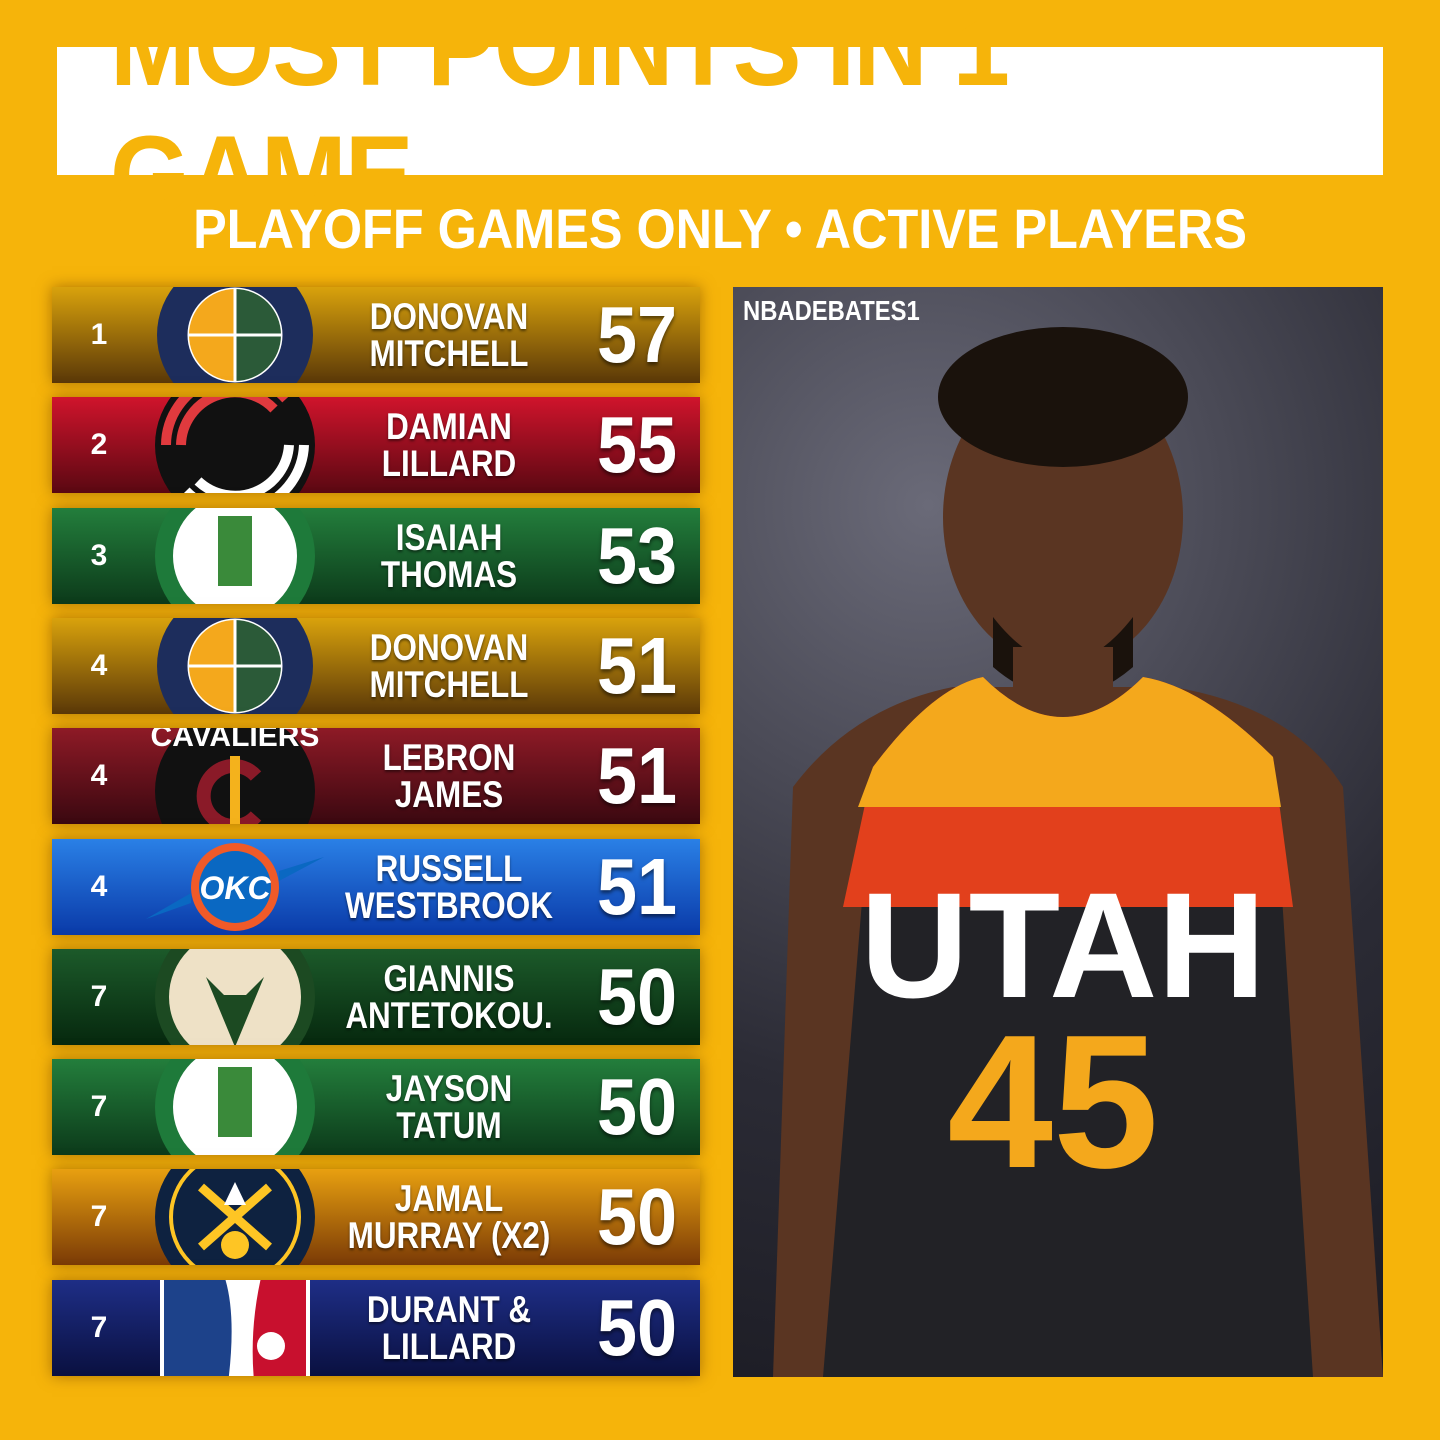 The width and height of the screenshot is (1440, 1440). Describe the element at coordinates (637, 445) in the screenshot. I see `points: 55` at that location.